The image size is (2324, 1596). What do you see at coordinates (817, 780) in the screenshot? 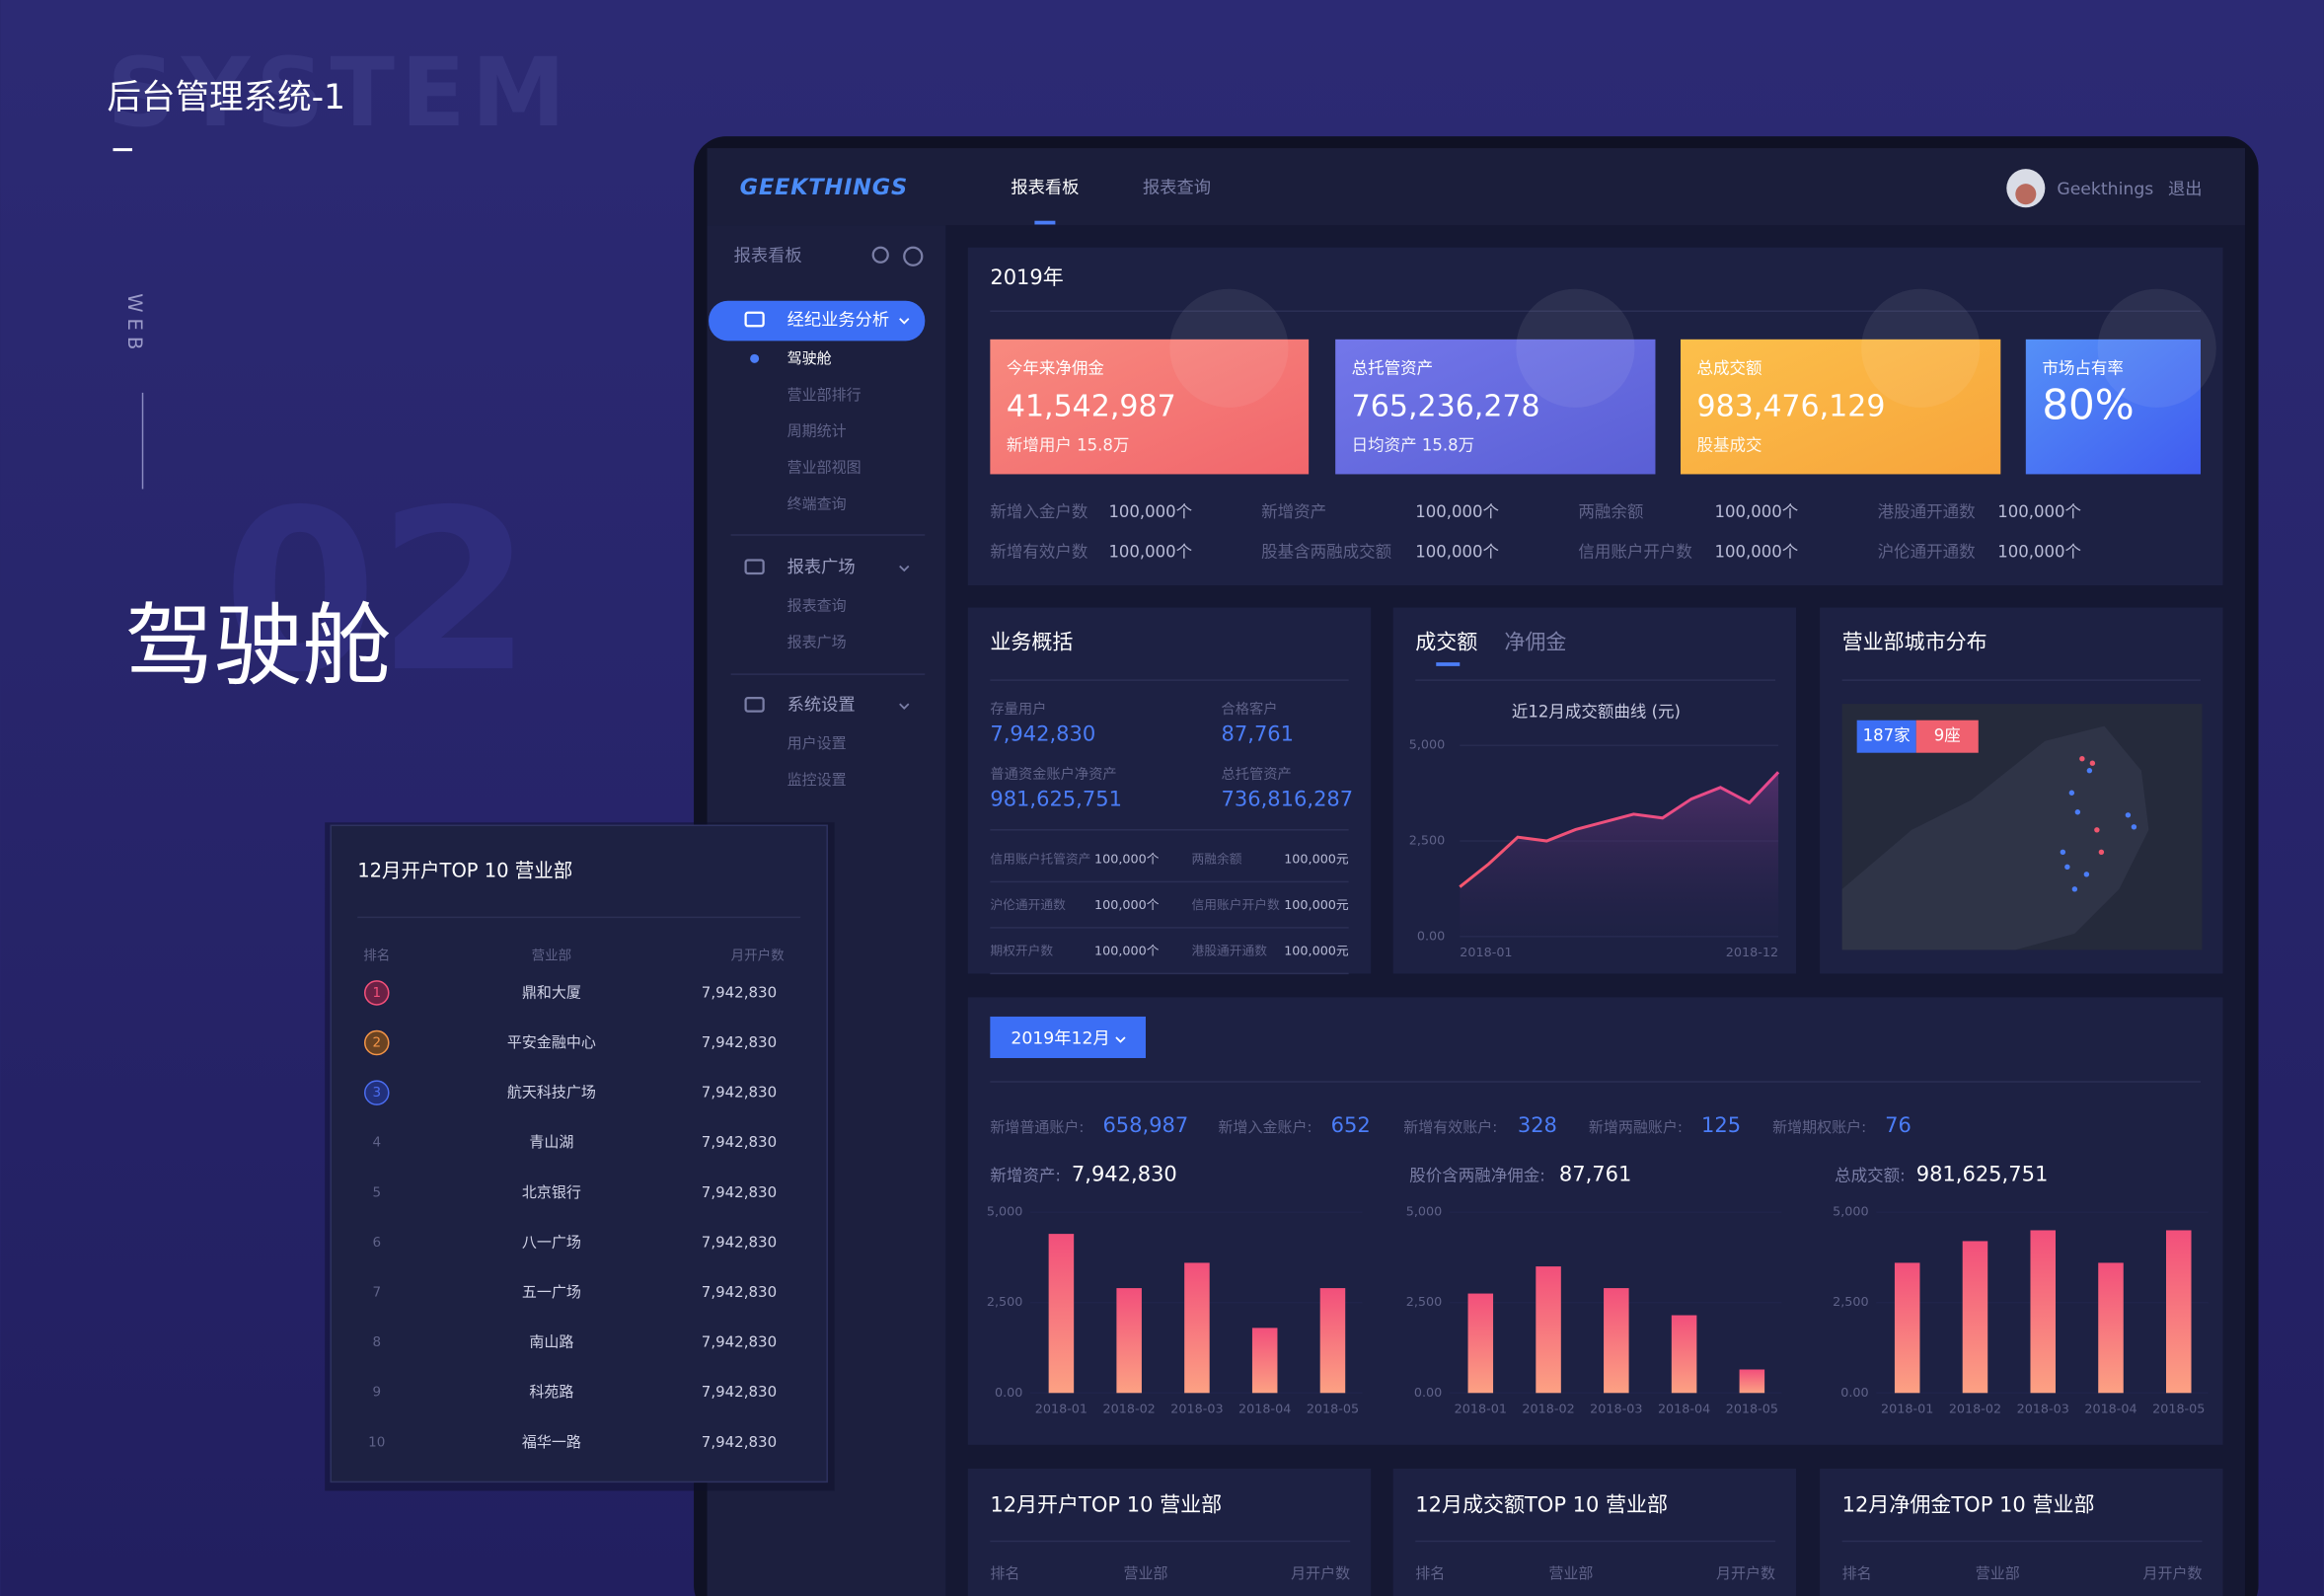
I see `menu-item: 监控设置` at bounding box center [817, 780].